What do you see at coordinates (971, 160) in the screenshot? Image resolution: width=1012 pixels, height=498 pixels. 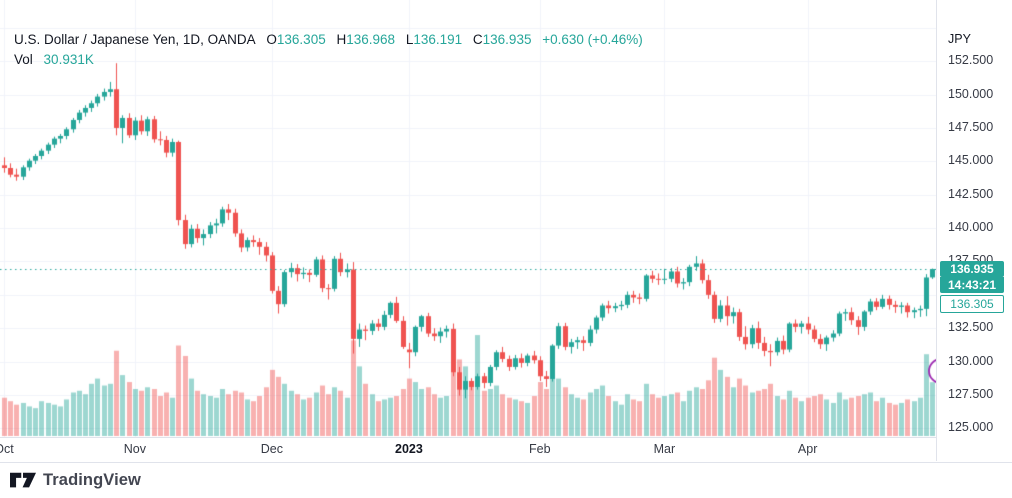 I see `price-tick-label: 145.000` at bounding box center [971, 160].